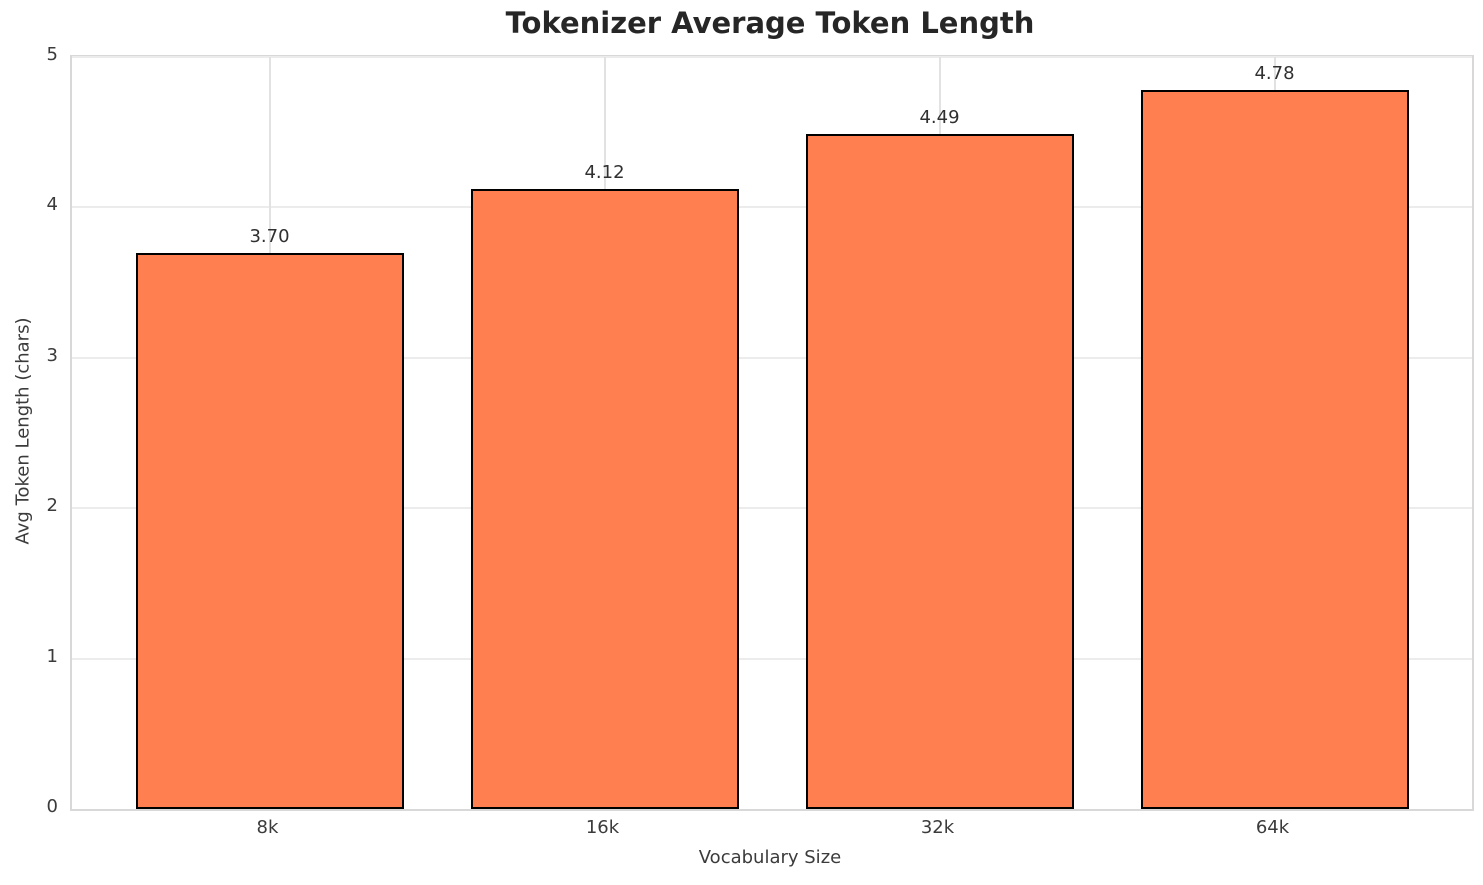 The image size is (1483, 885). Describe the element at coordinates (52, 506) in the screenshot. I see `y-tick-label-2: 2` at that location.